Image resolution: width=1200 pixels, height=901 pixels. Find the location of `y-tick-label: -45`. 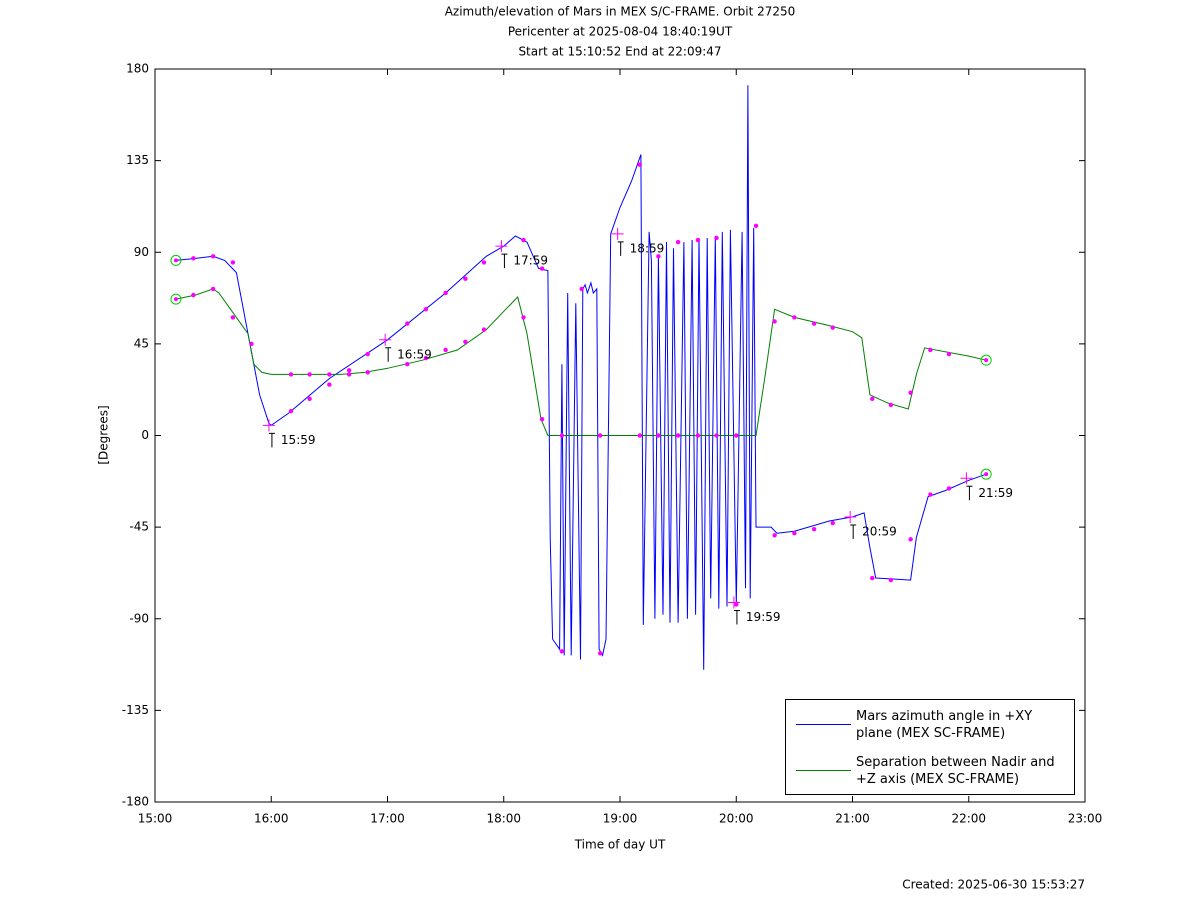

y-tick-label: -45 is located at coordinates (139, 527).